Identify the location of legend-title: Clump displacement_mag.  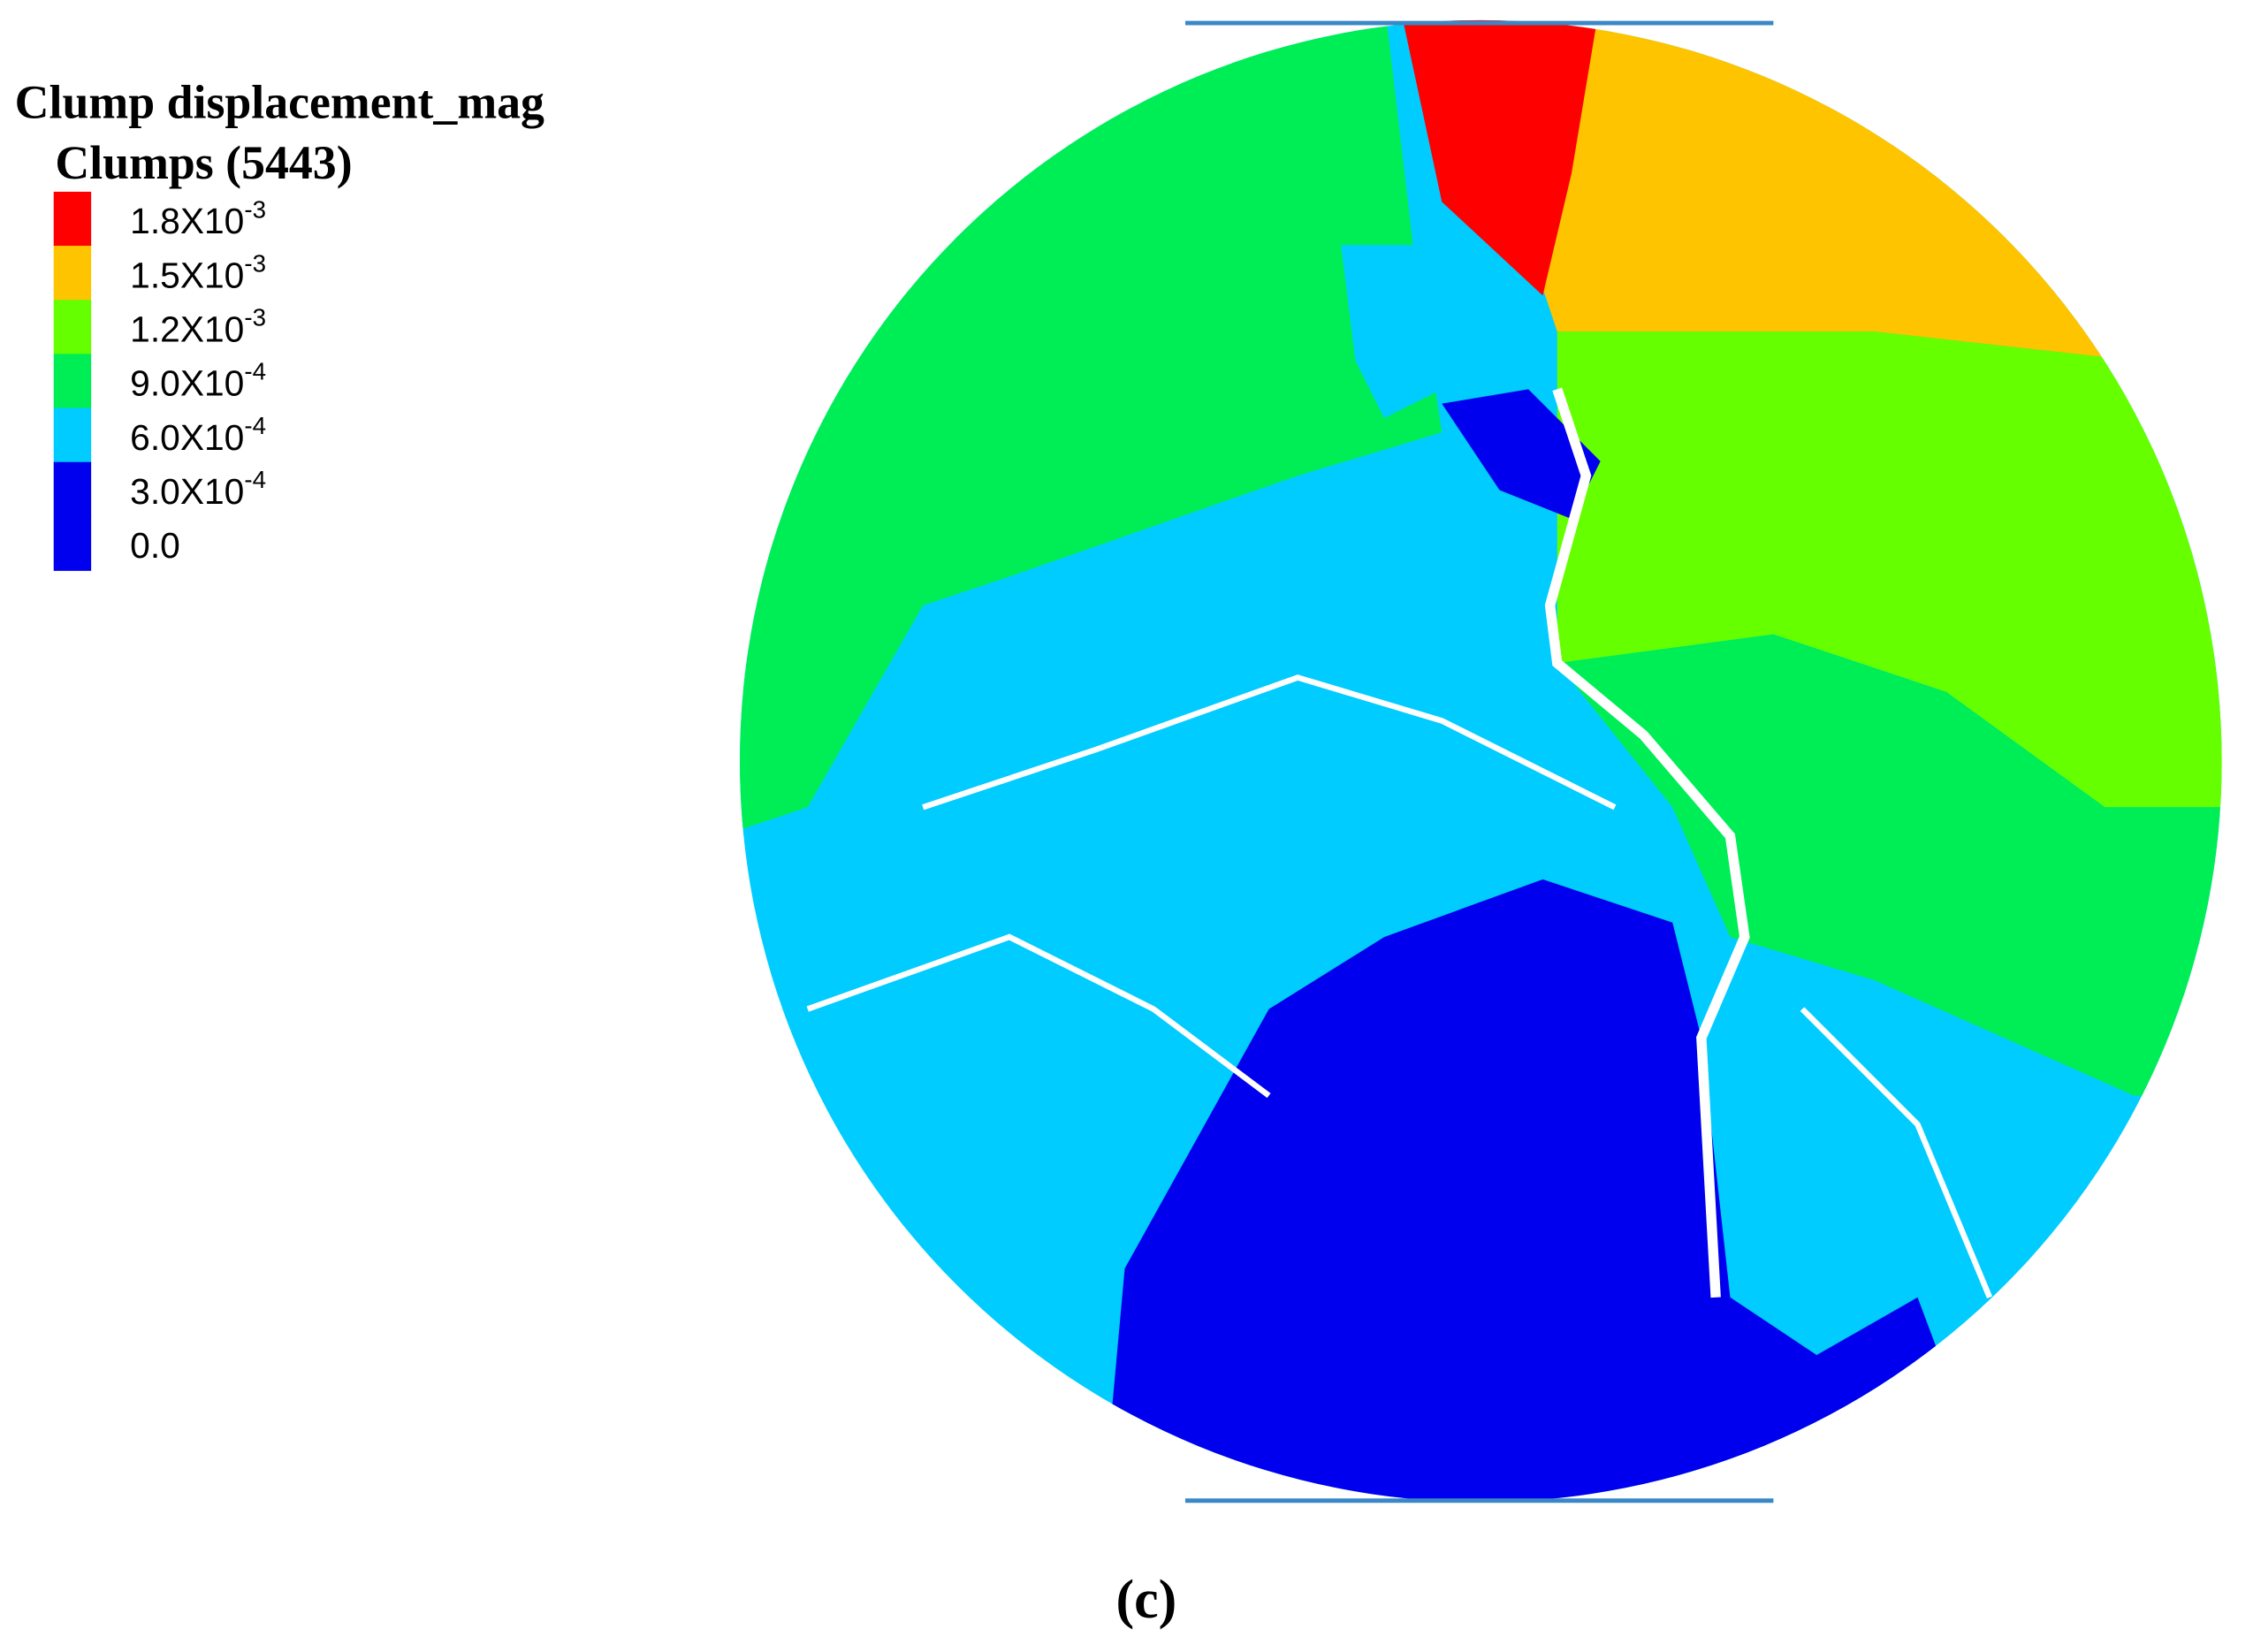
(279, 103).